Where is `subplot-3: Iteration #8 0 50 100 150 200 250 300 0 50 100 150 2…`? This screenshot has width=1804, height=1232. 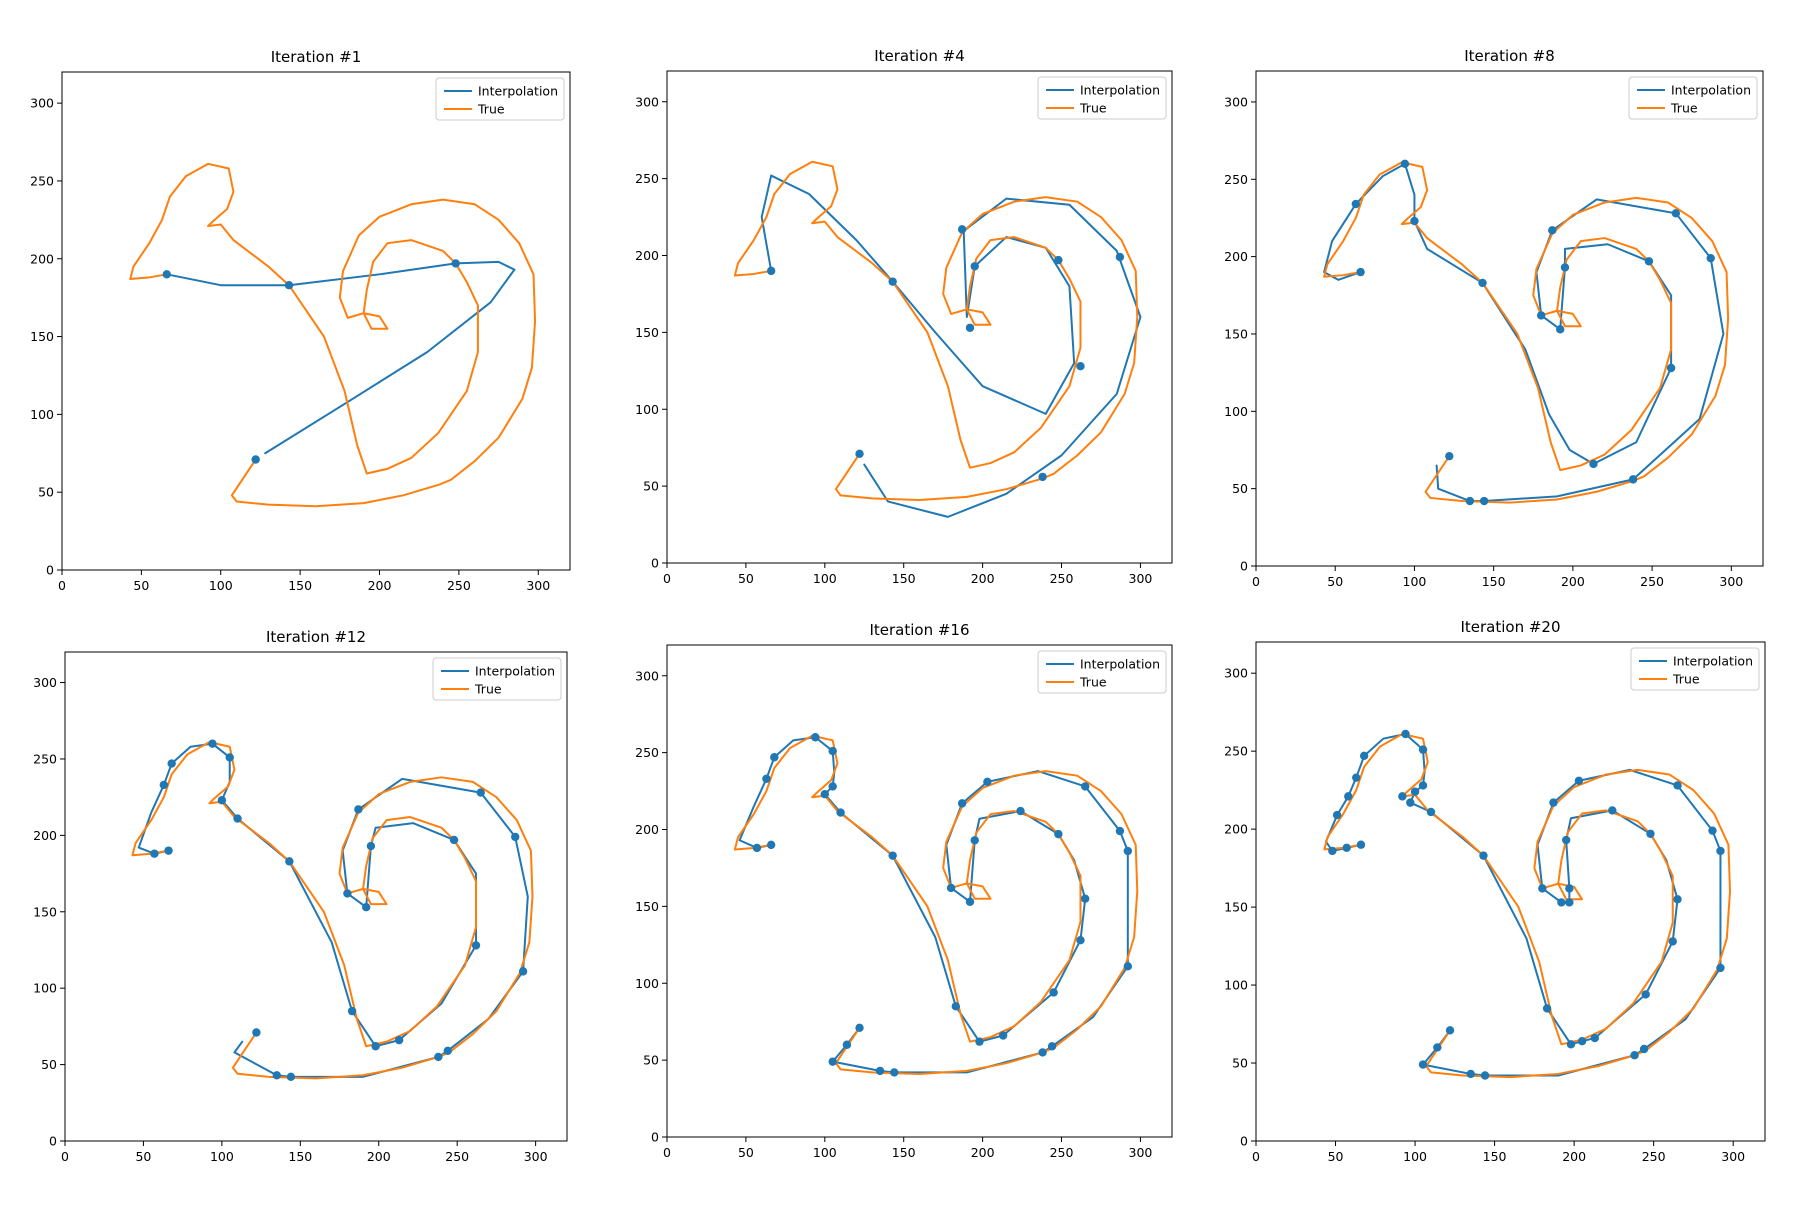 subplot-3: Iteration #8 0 50 100 150 200 250 300 0 50 100 150 2… is located at coordinates (1494, 318).